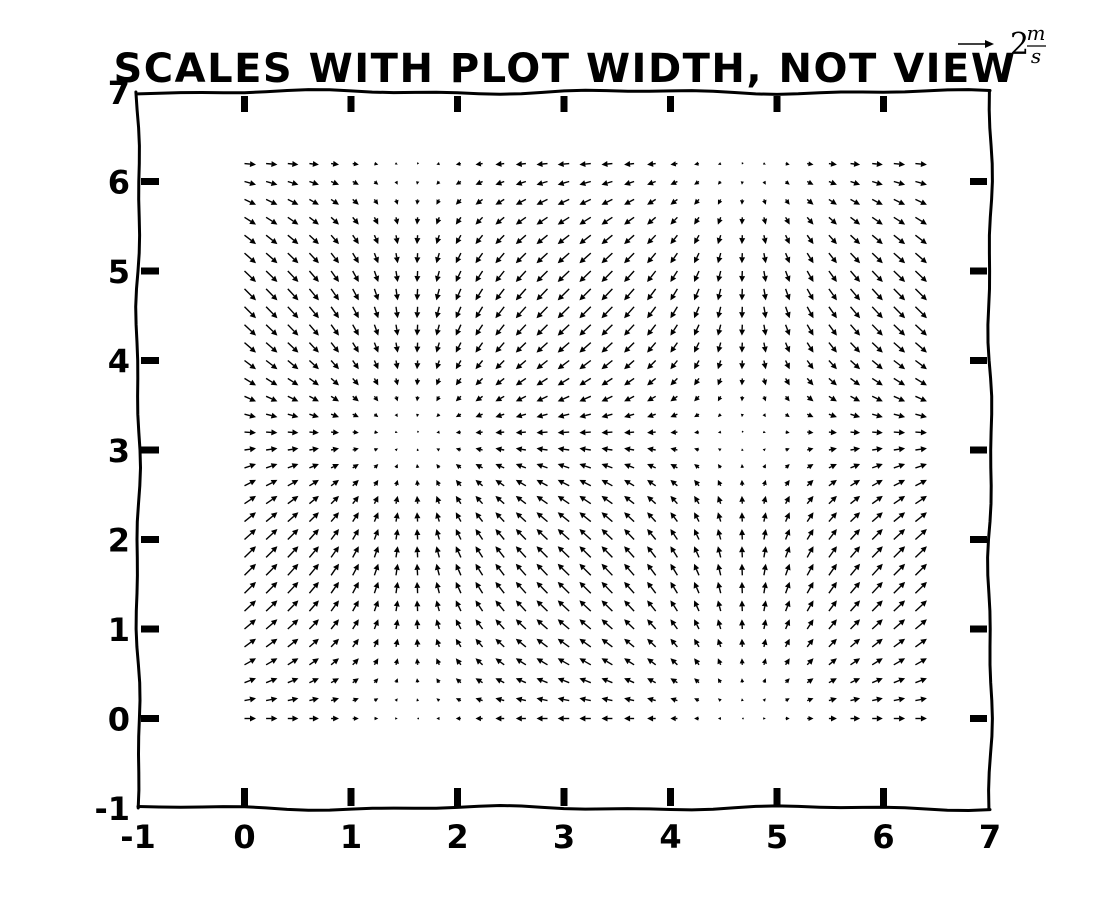 The height and width of the screenshot is (900, 1100). What do you see at coordinates (989, 44) in the screenshot?
I see `quiver-key-arrow-head` at bounding box center [989, 44].